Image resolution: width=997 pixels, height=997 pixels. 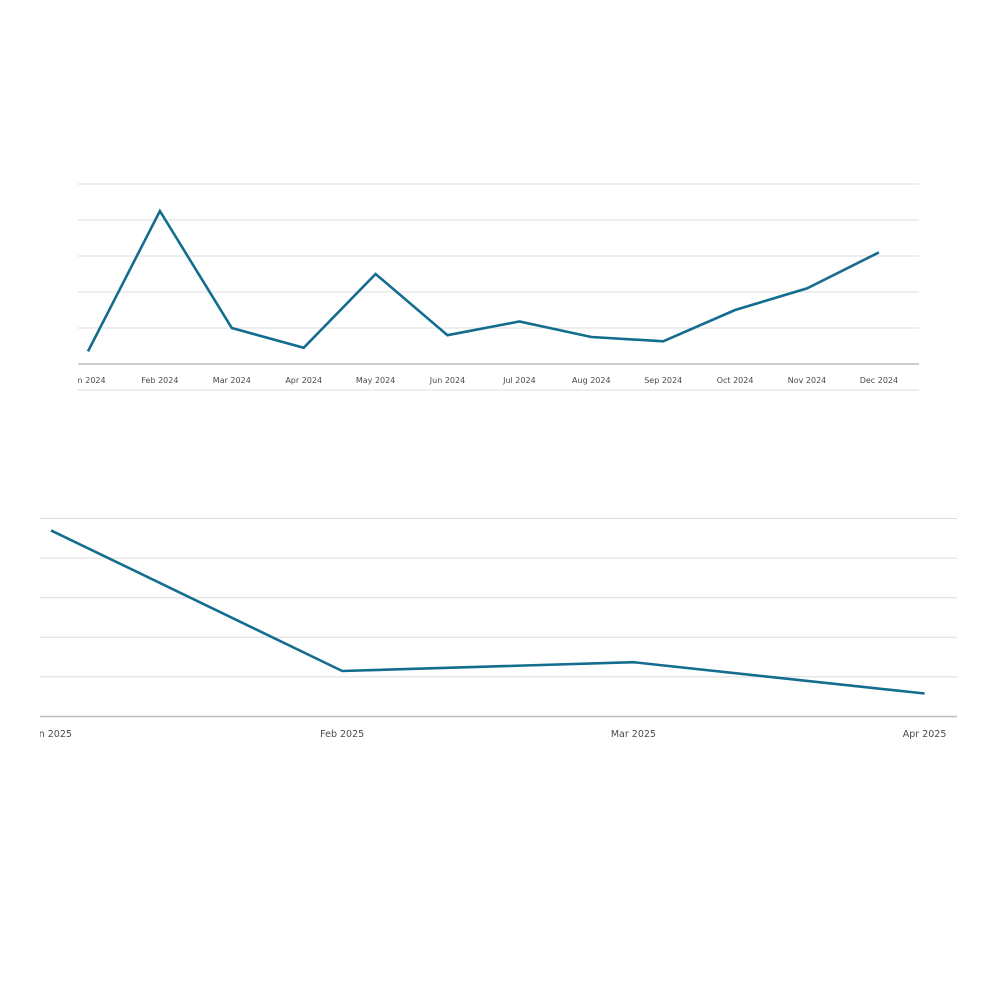 I want to click on chart-2025-x-tick-label: Feb 2025, so click(x=342, y=734).